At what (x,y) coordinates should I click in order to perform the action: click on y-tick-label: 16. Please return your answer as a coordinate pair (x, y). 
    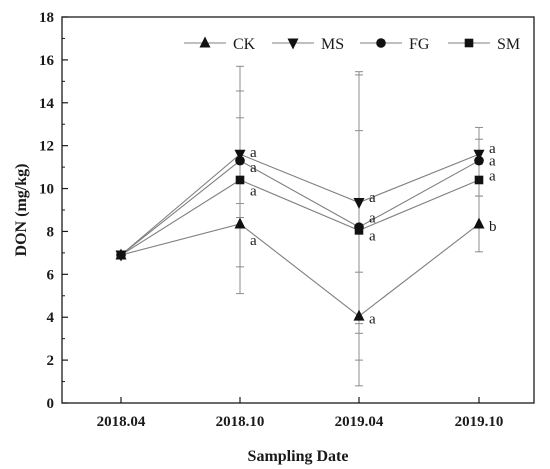
    Looking at the image, I should click on (47, 61).